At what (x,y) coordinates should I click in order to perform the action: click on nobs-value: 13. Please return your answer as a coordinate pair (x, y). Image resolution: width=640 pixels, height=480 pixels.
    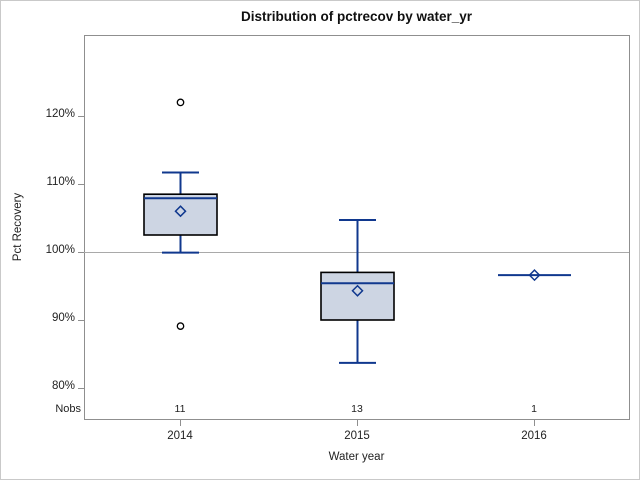
    Looking at the image, I should click on (357, 409).